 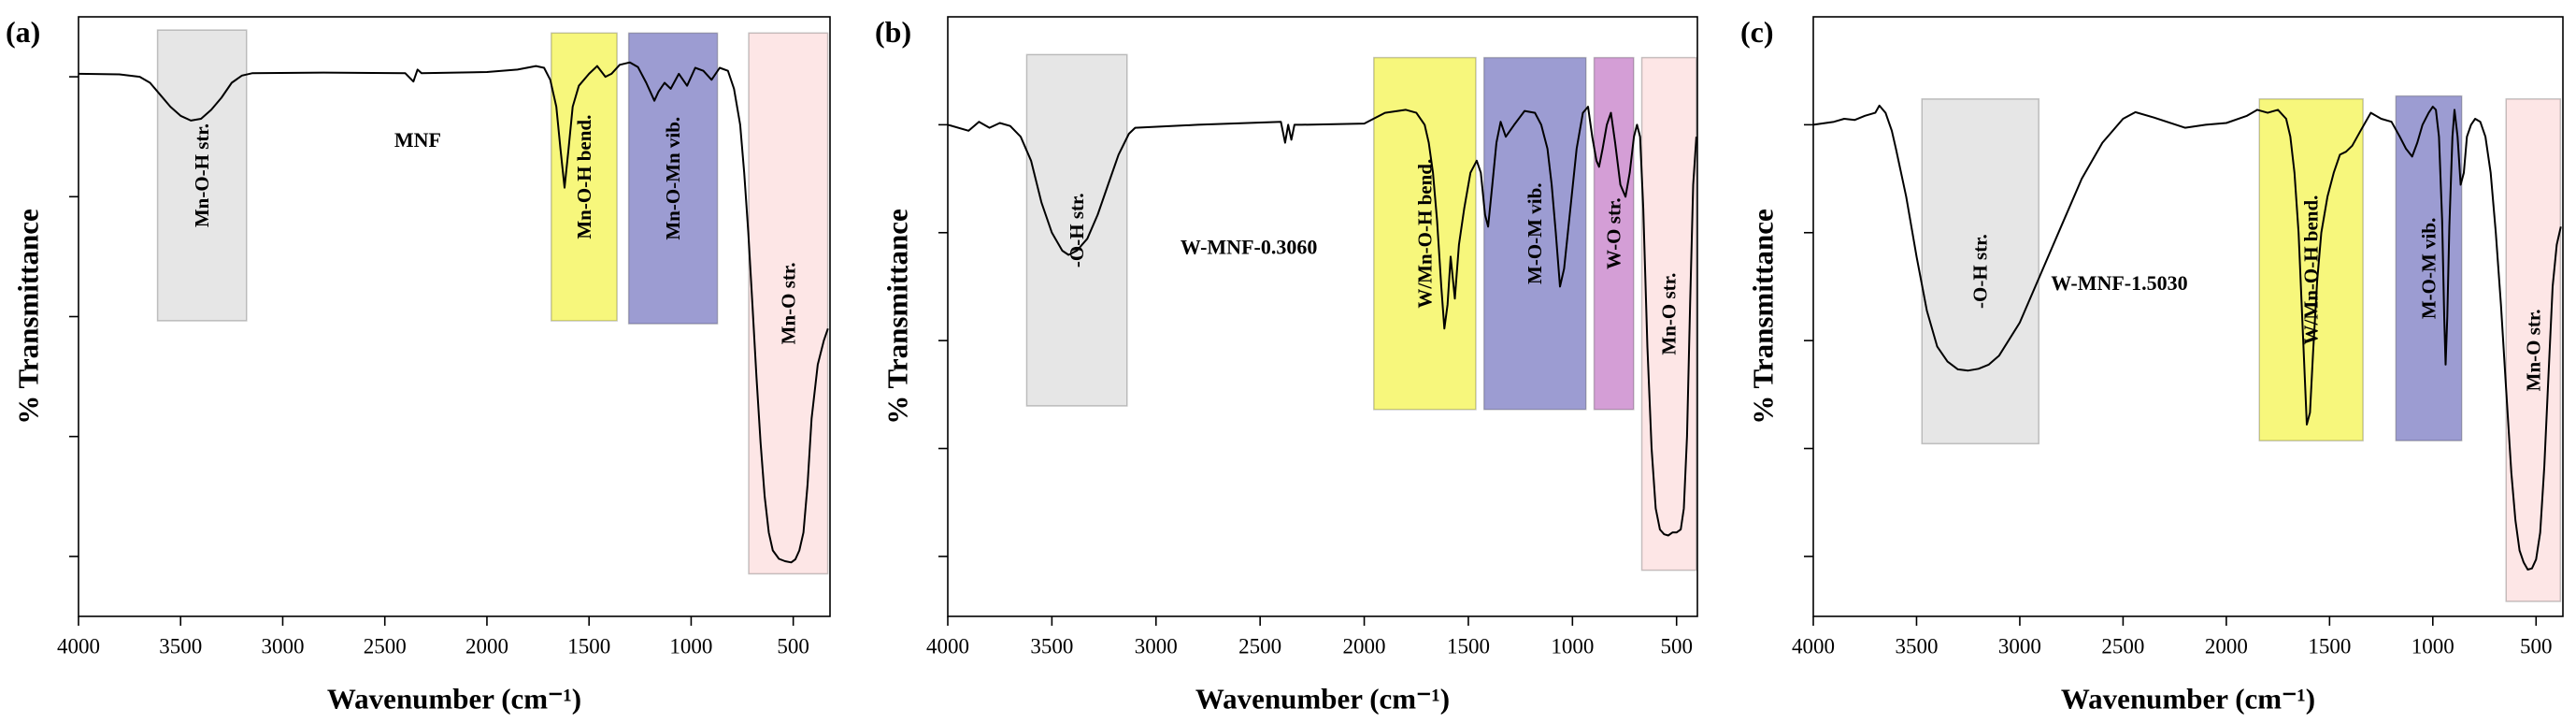 I want to click on panel-label: (a), so click(x=23, y=32).